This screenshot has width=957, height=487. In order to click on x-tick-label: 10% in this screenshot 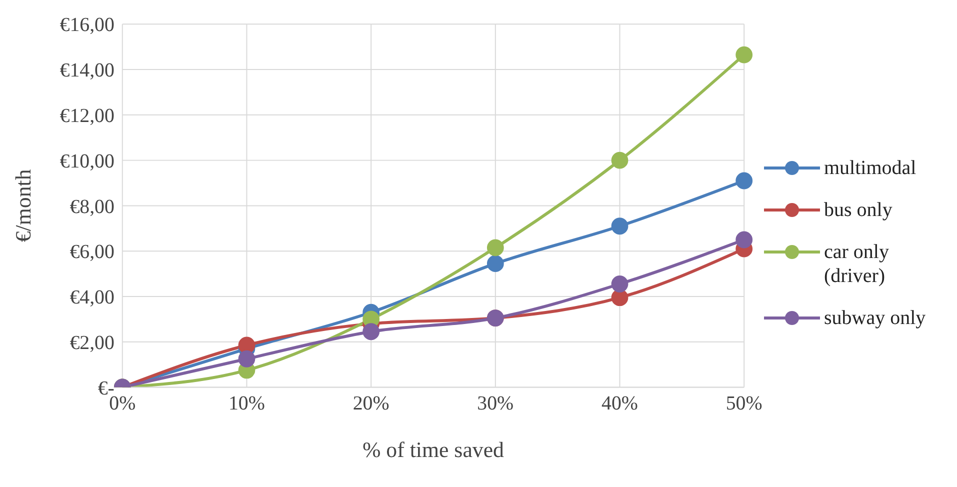, I will do `click(246, 403)`.